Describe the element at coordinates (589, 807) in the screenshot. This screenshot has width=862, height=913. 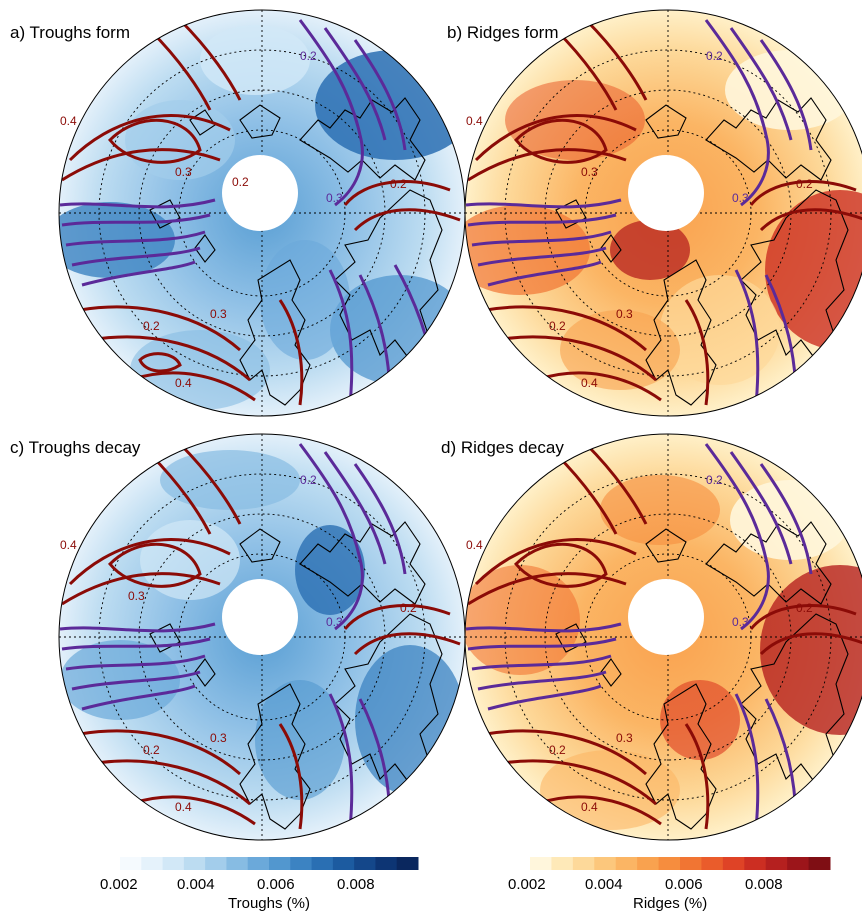
I see `label-0-4b-d: 0.4` at that location.